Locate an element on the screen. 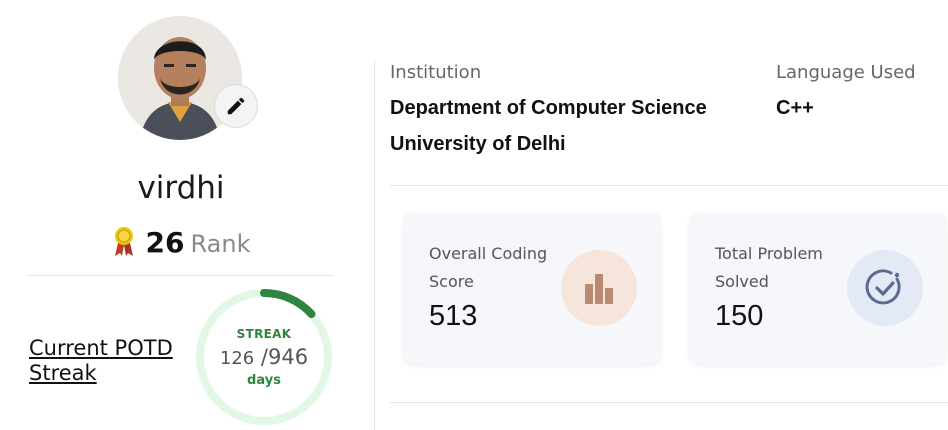 The image size is (948, 430). streak-label: STREAK is located at coordinates (264, 333).